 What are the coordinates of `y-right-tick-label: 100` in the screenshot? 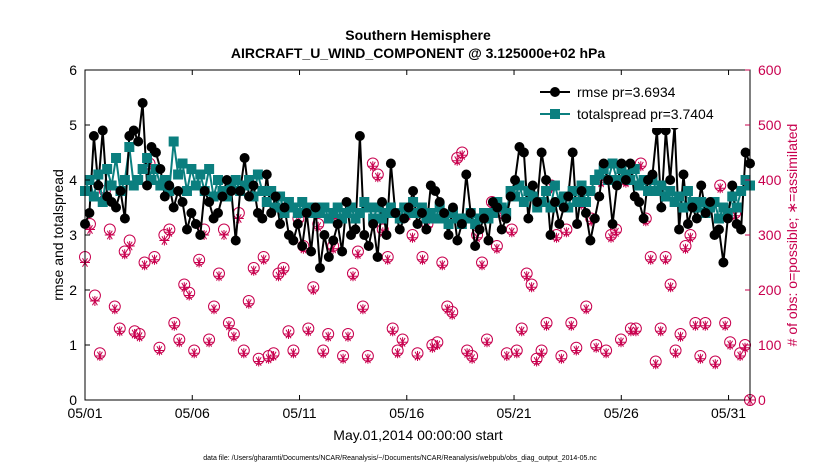 It's located at (770, 345).